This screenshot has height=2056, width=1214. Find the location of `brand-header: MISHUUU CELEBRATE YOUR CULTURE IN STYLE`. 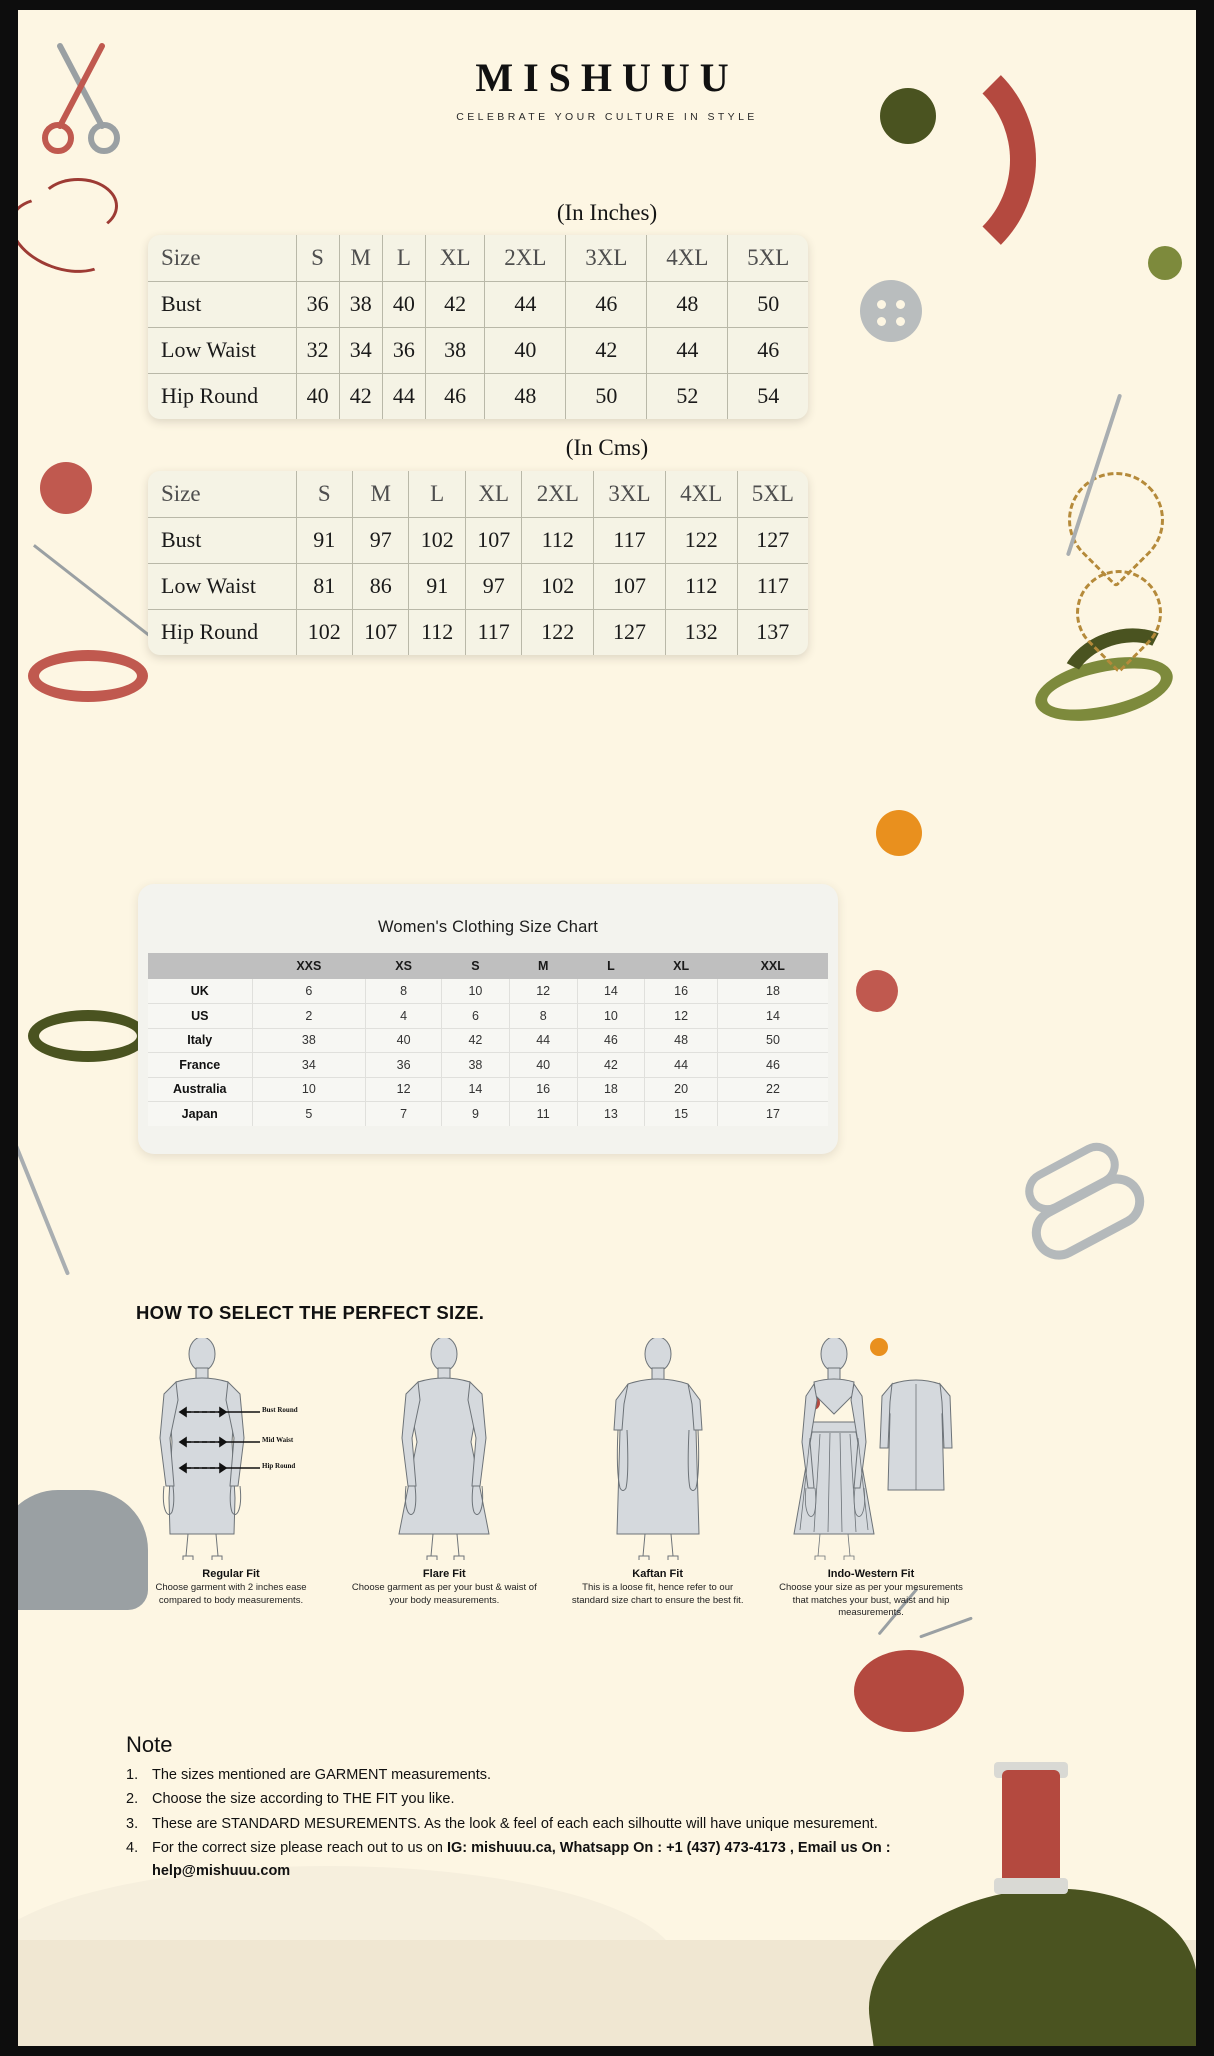

brand-header: MISHUUU CELEBRATE YOUR CULTURE IN STYLE is located at coordinates (607, 89).